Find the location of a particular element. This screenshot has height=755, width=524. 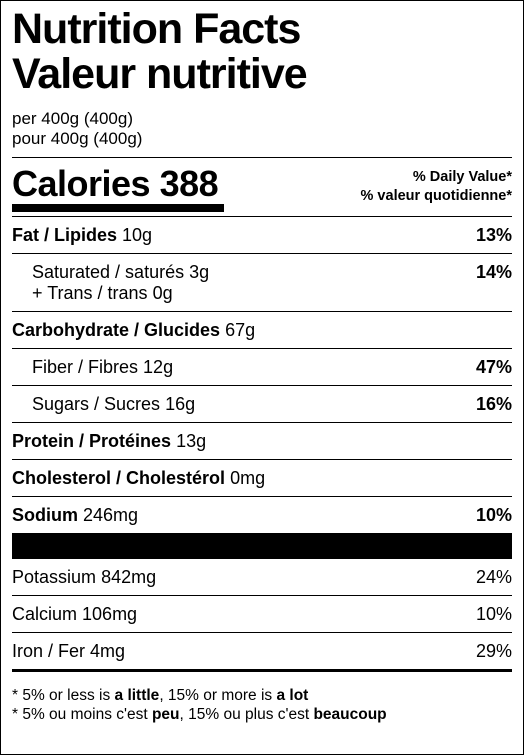

nutrient-line: Iron / Fer 4mg is located at coordinates (68, 651).